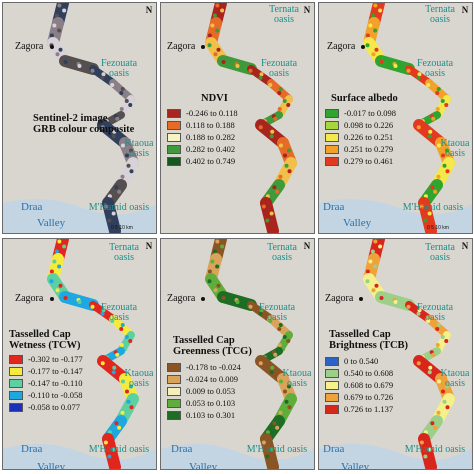 This screenshot has width=474, height=474. What do you see at coordinates (93, 118) in the screenshot?
I see `sentinel-river` at bounding box center [93, 118].